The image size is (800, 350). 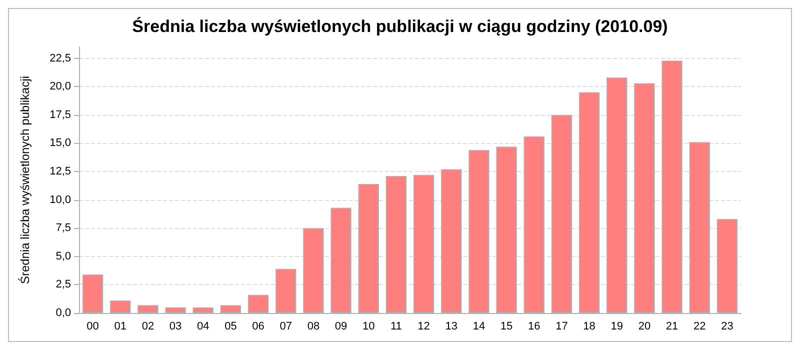 I want to click on x-tick-label: 12, so click(x=424, y=326).